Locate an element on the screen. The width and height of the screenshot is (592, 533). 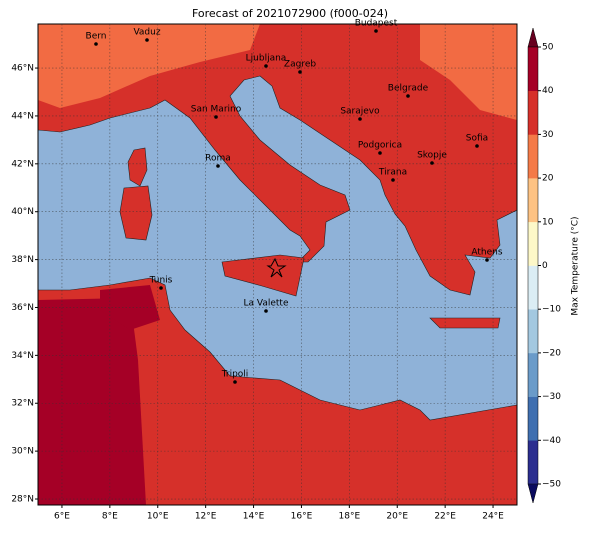
colorbar-tick-label: −50 is located at coordinates (551, 485).